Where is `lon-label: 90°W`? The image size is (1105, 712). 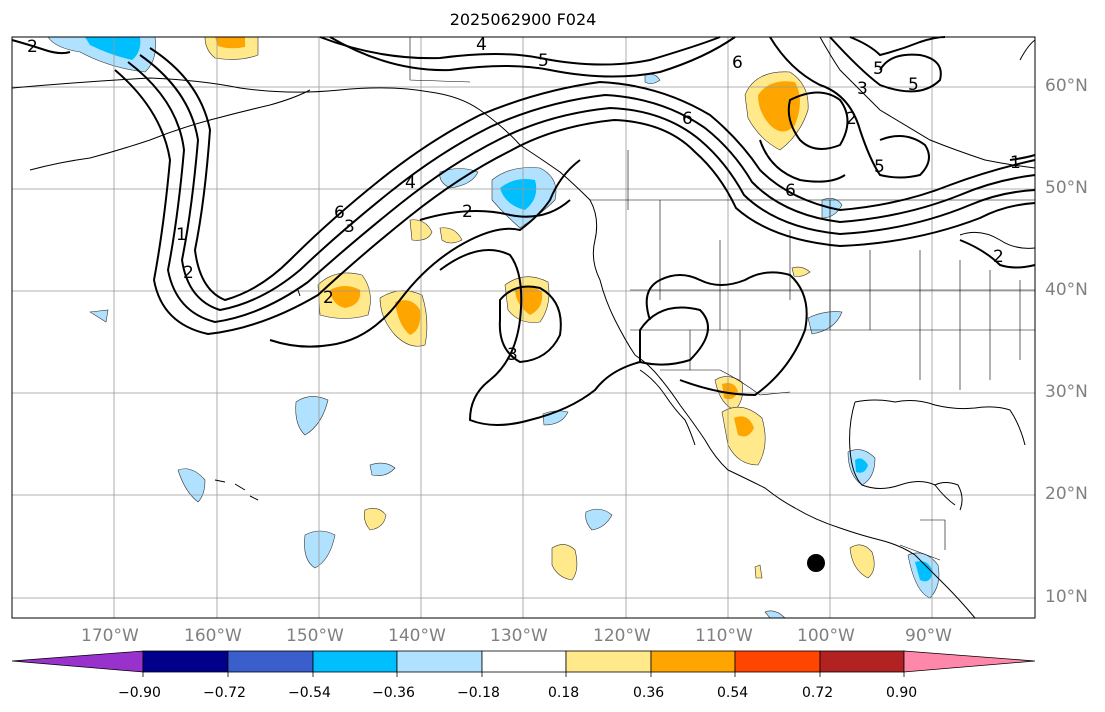
lon-label: 90°W is located at coordinates (928, 636).